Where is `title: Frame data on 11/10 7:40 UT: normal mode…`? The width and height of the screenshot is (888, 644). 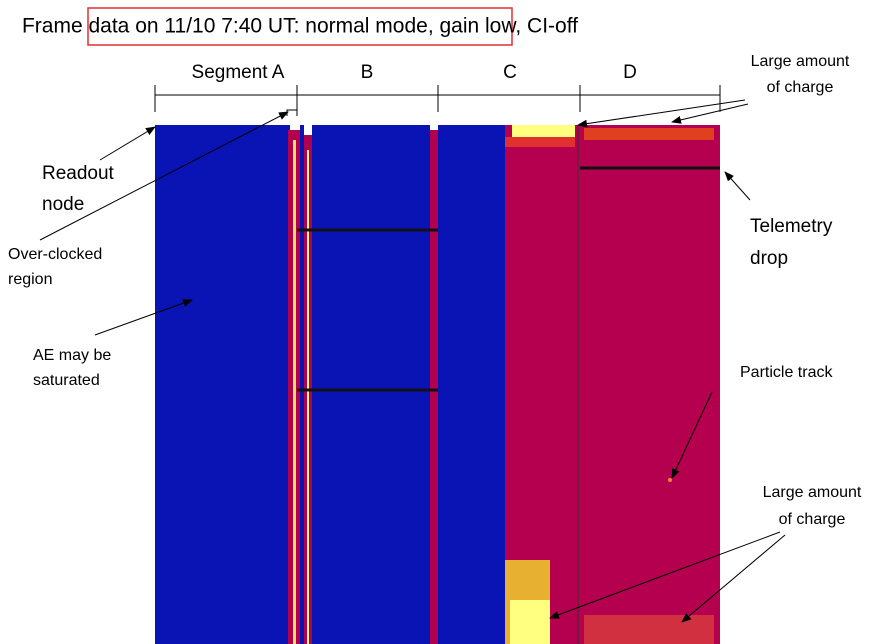 title: Frame data on 11/10 7:40 UT: normal mode… is located at coordinates (300, 26).